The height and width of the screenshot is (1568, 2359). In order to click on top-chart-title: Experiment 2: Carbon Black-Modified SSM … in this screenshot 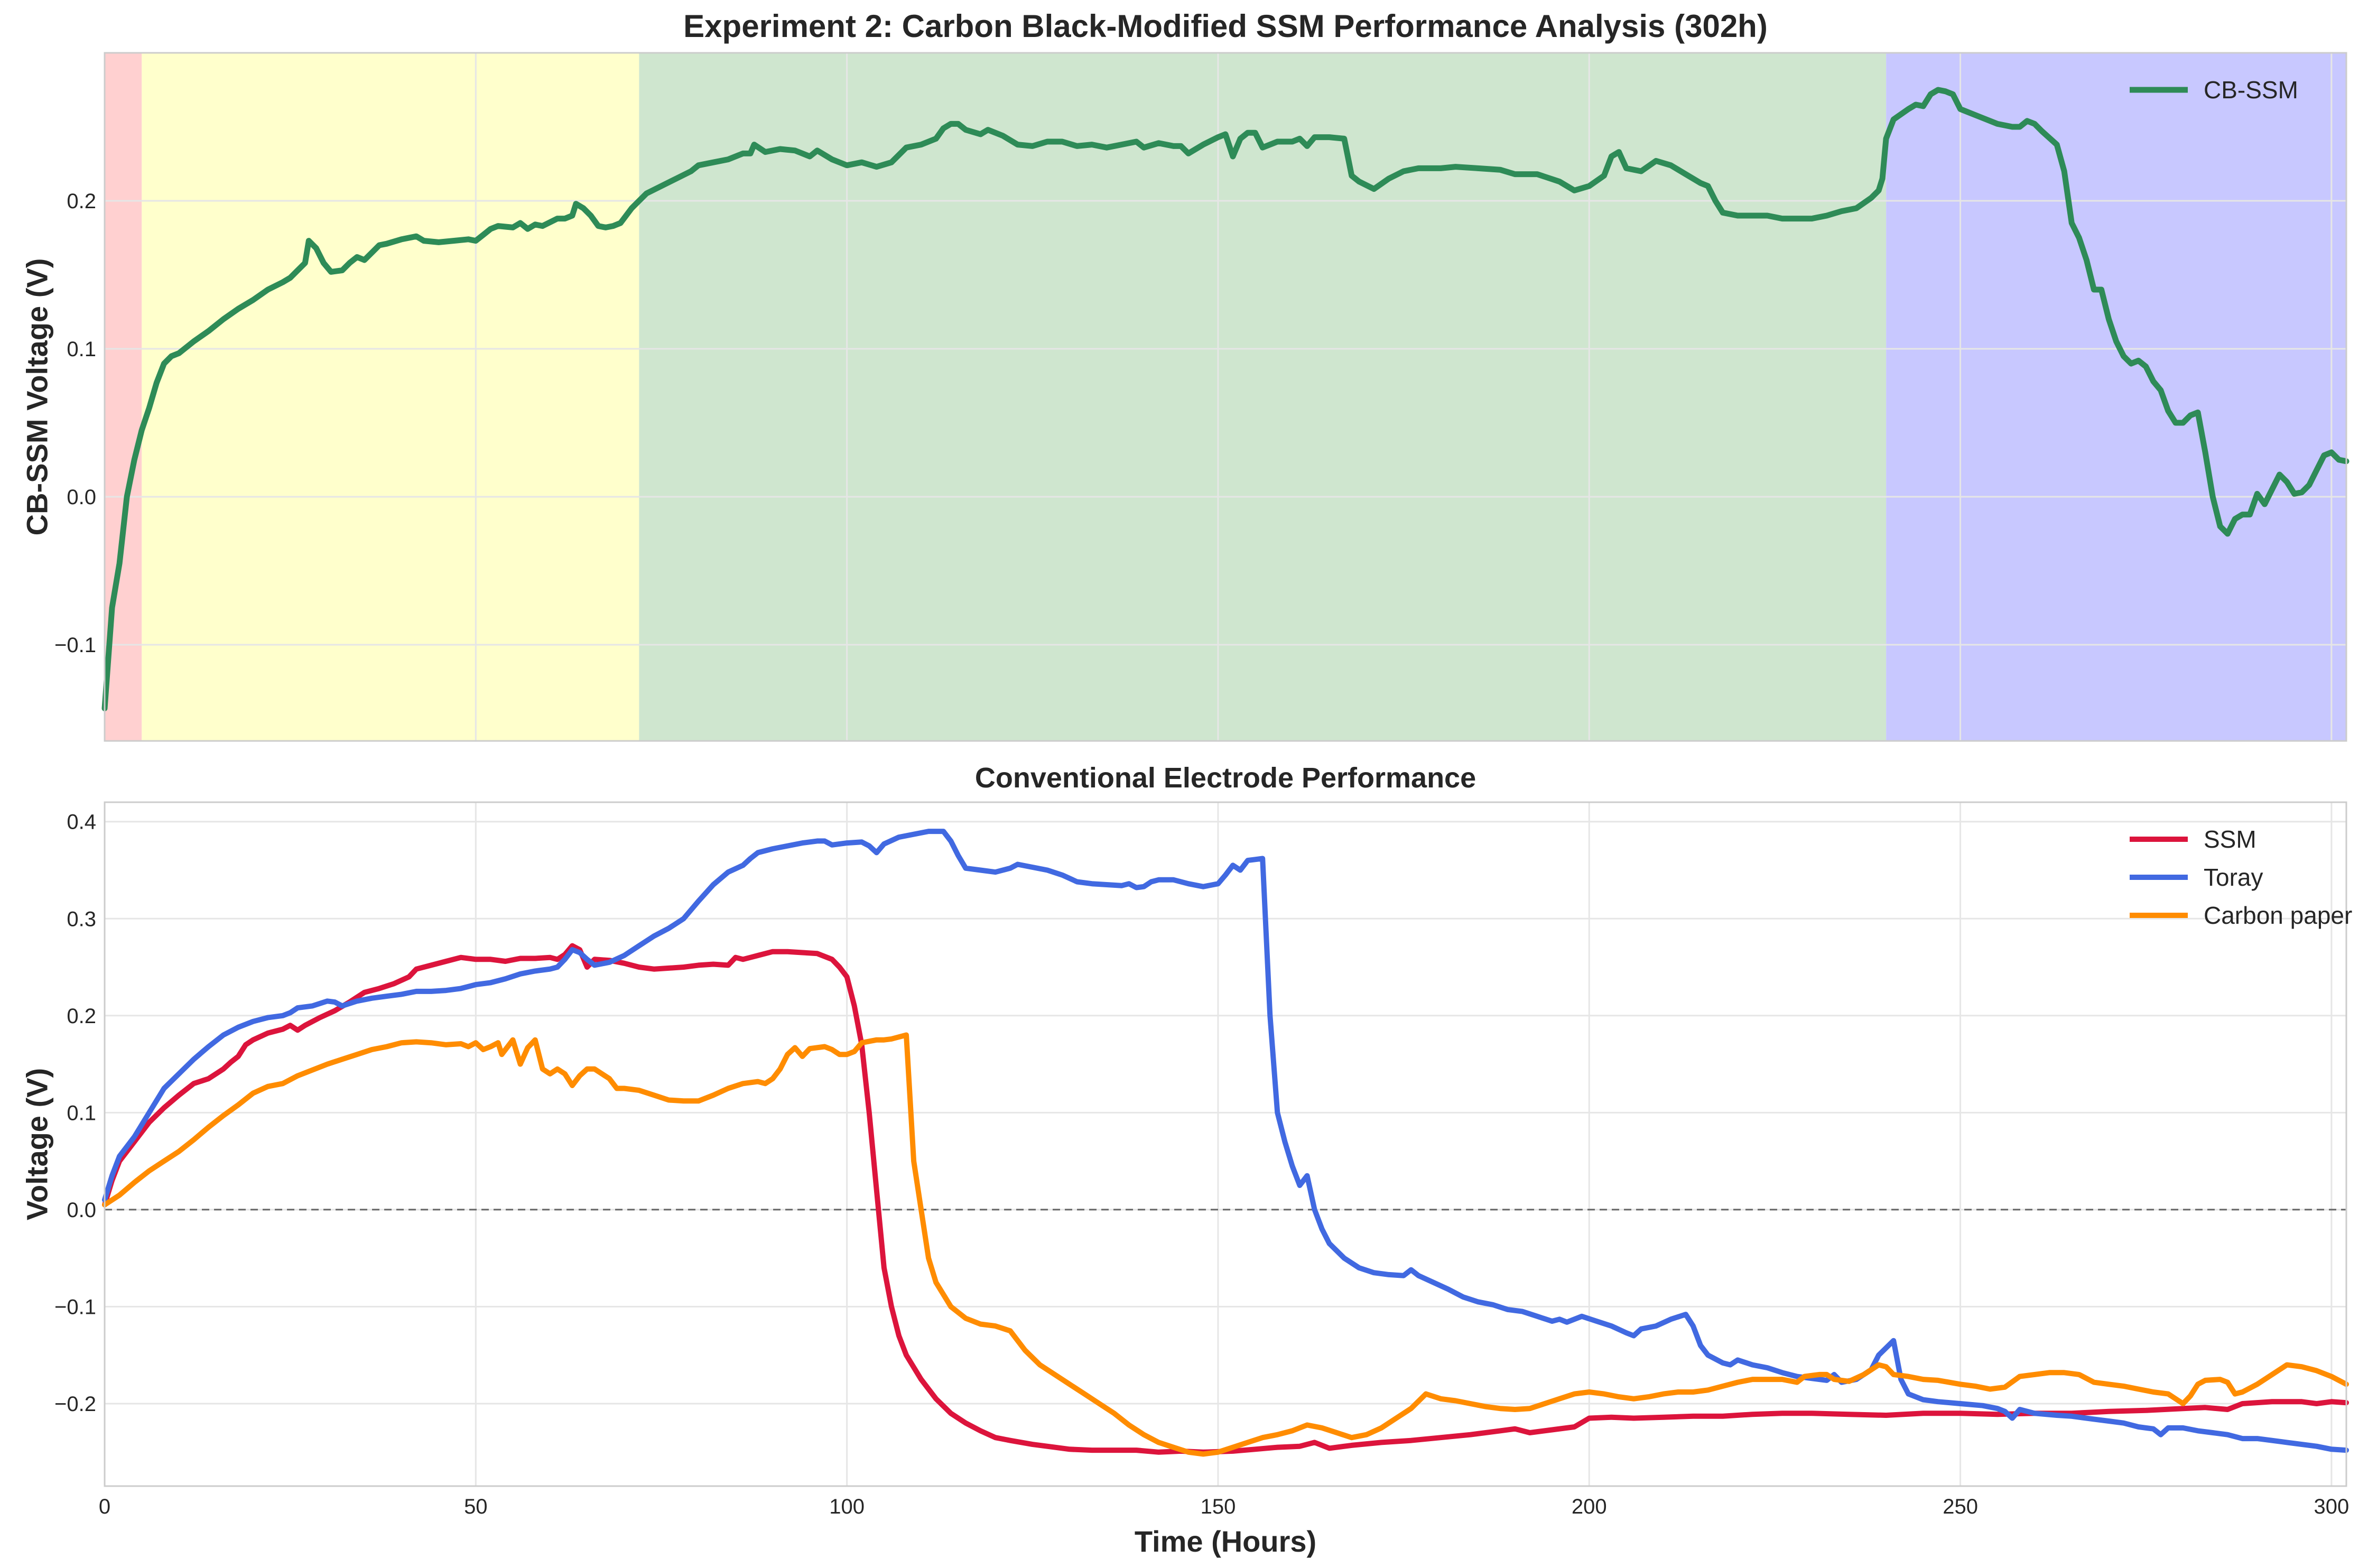, I will do `click(1225, 26)`.